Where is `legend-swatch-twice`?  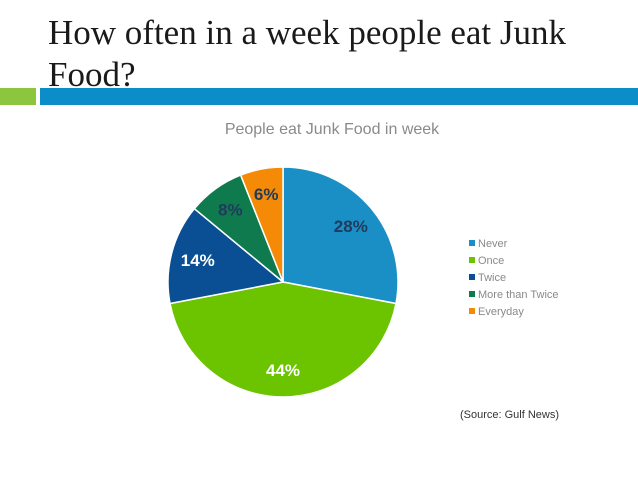 legend-swatch-twice is located at coordinates (472, 277).